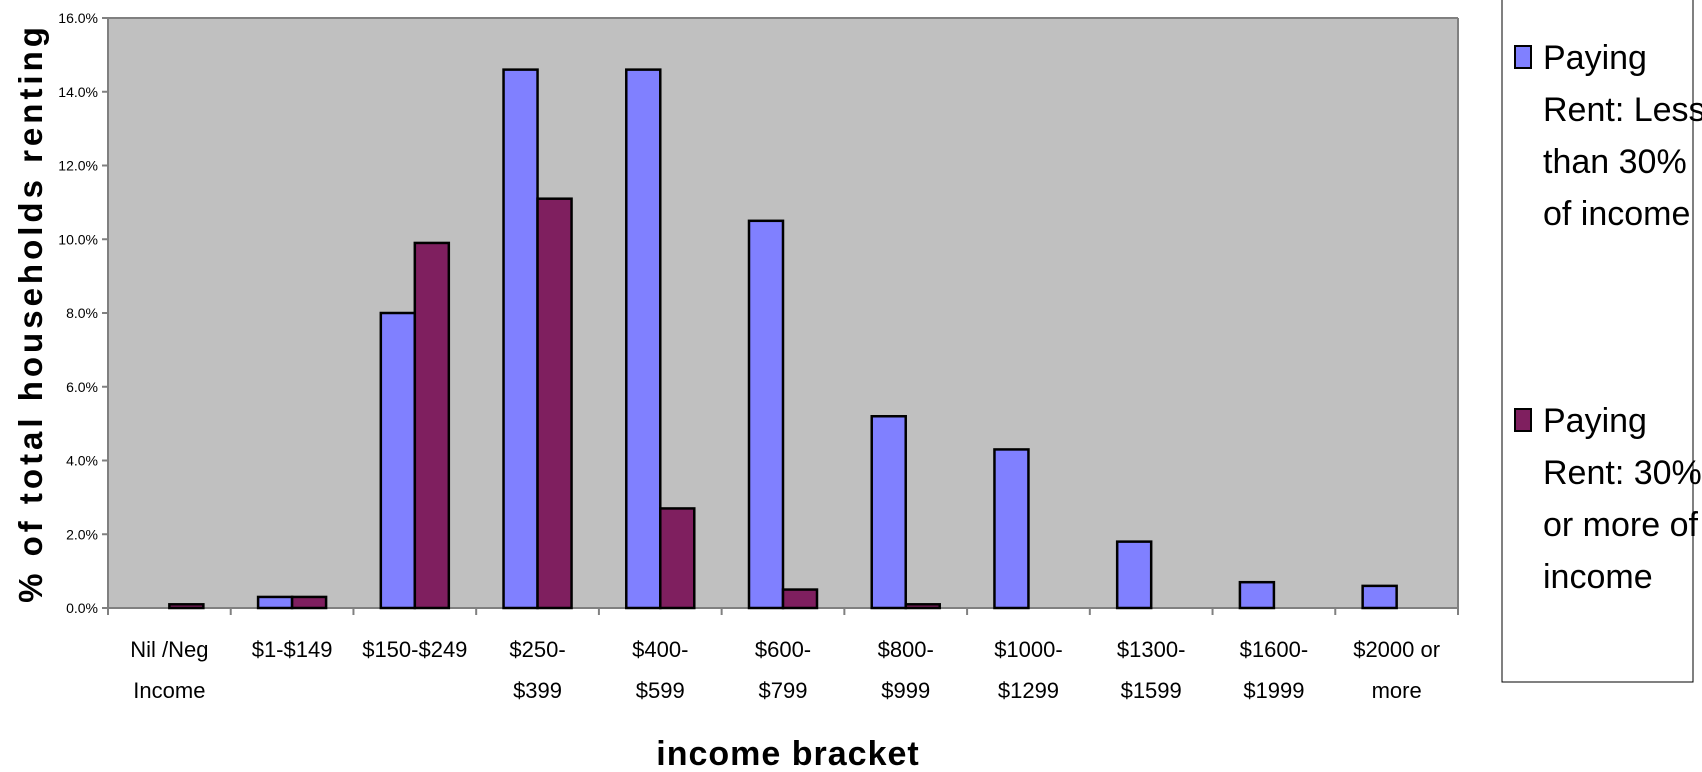  I want to click on x-tick-label: $1300-$1599, so click(1151, 670).